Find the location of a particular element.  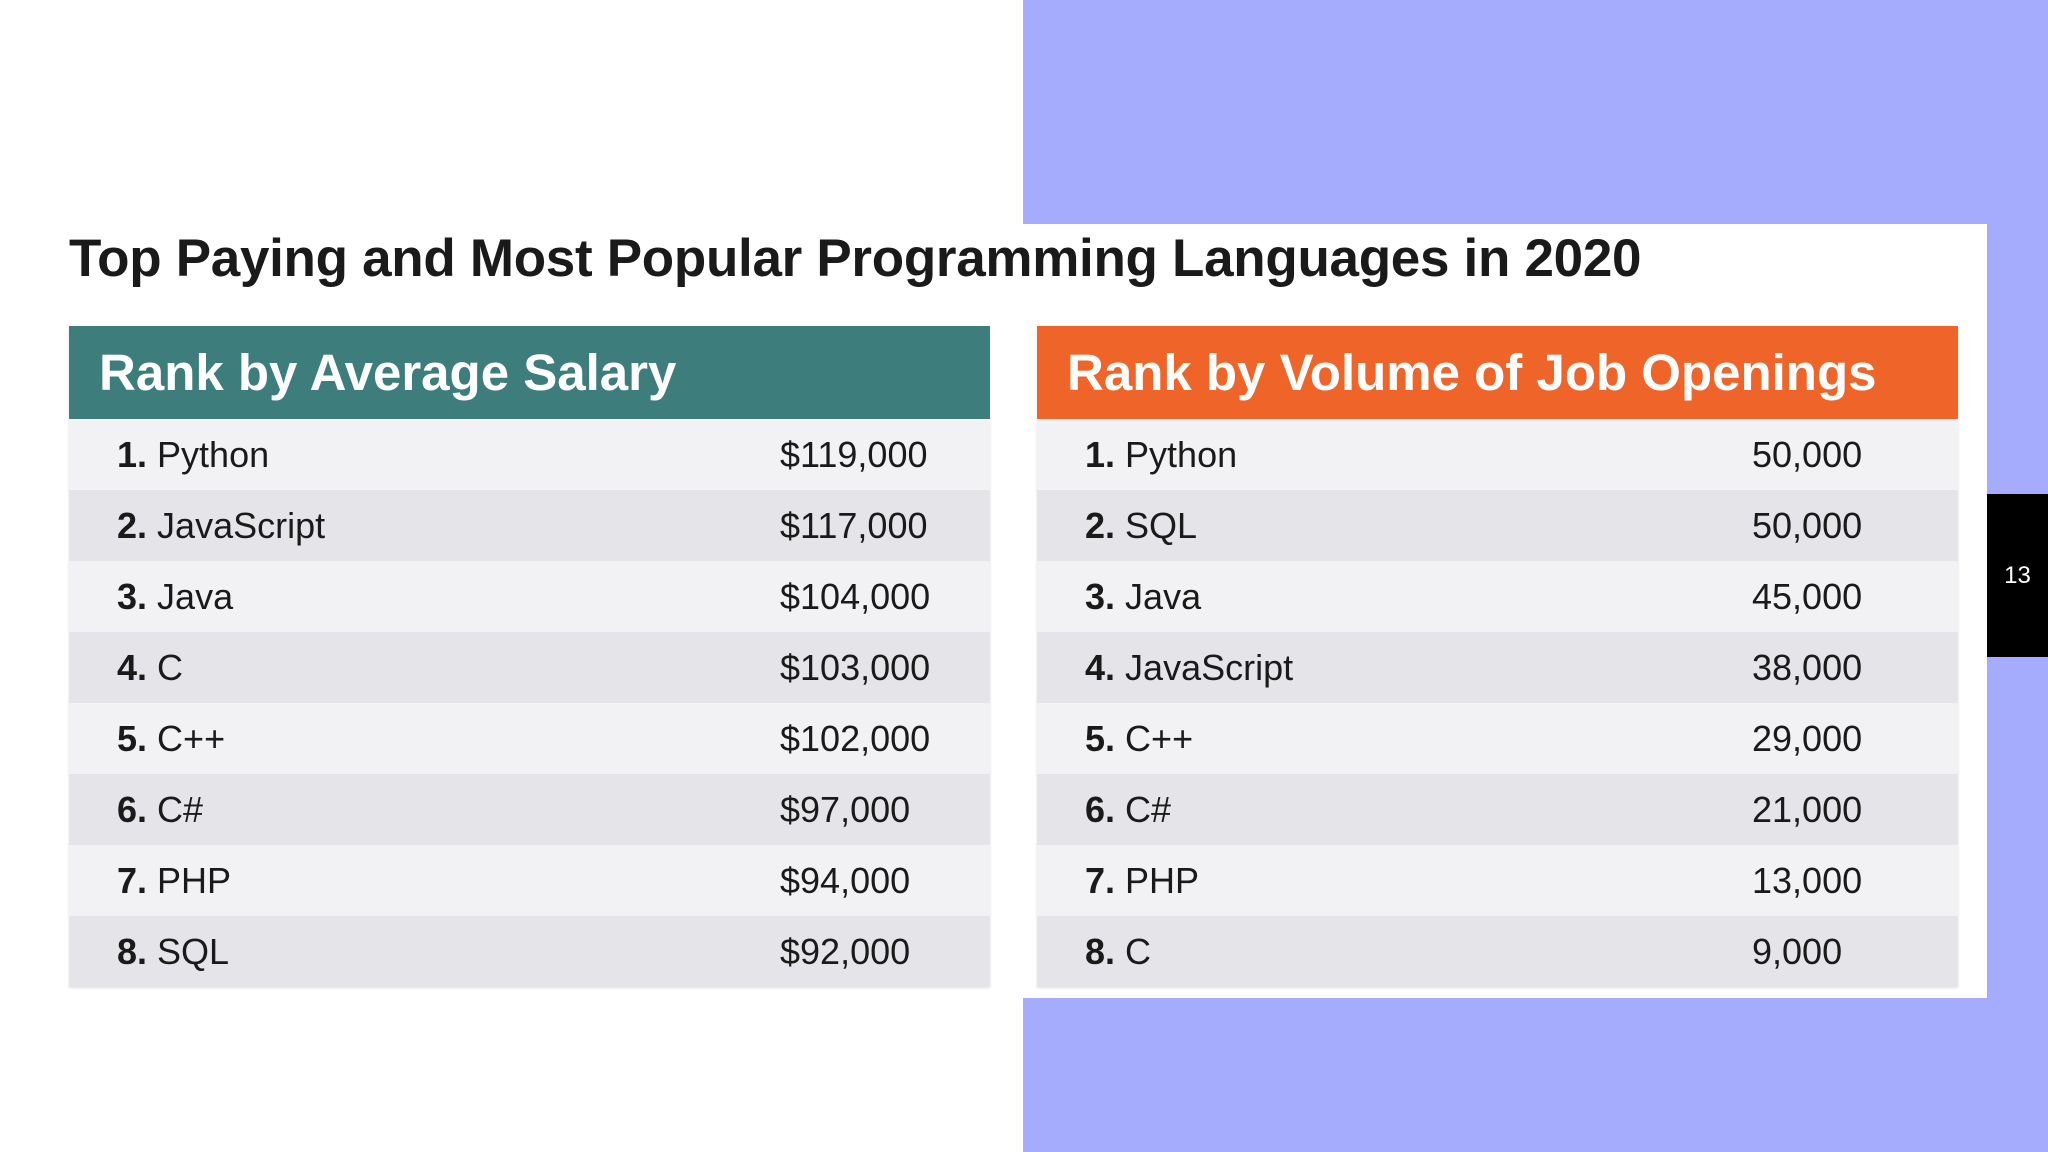

table-row: 3. Java 45,000 is located at coordinates (1497, 596).